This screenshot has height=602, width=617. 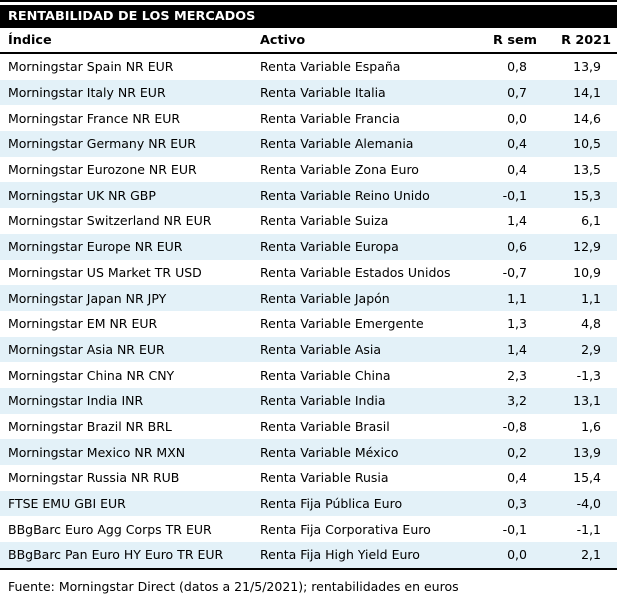 I want to click on index-name-cell: Morningstar Japan NR JPY, so click(x=130, y=298).